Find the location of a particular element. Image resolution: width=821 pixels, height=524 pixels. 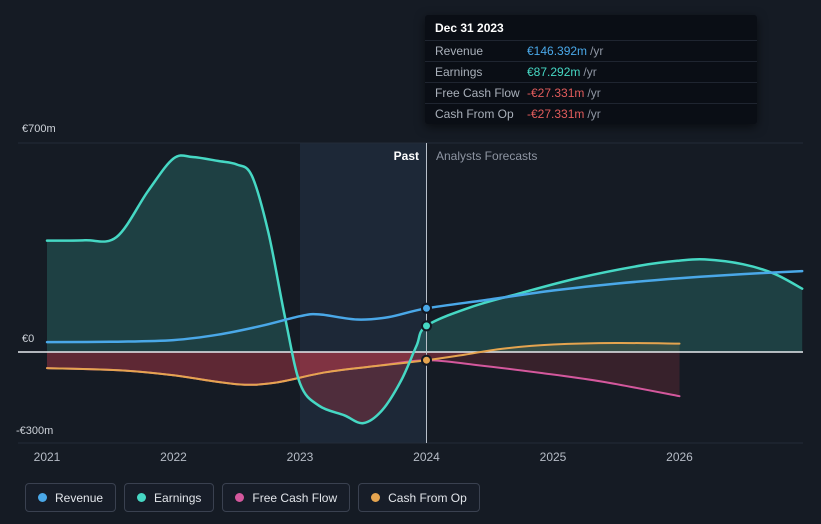

tooltip-date: Dec 31 2023 is located at coordinates (469, 28).